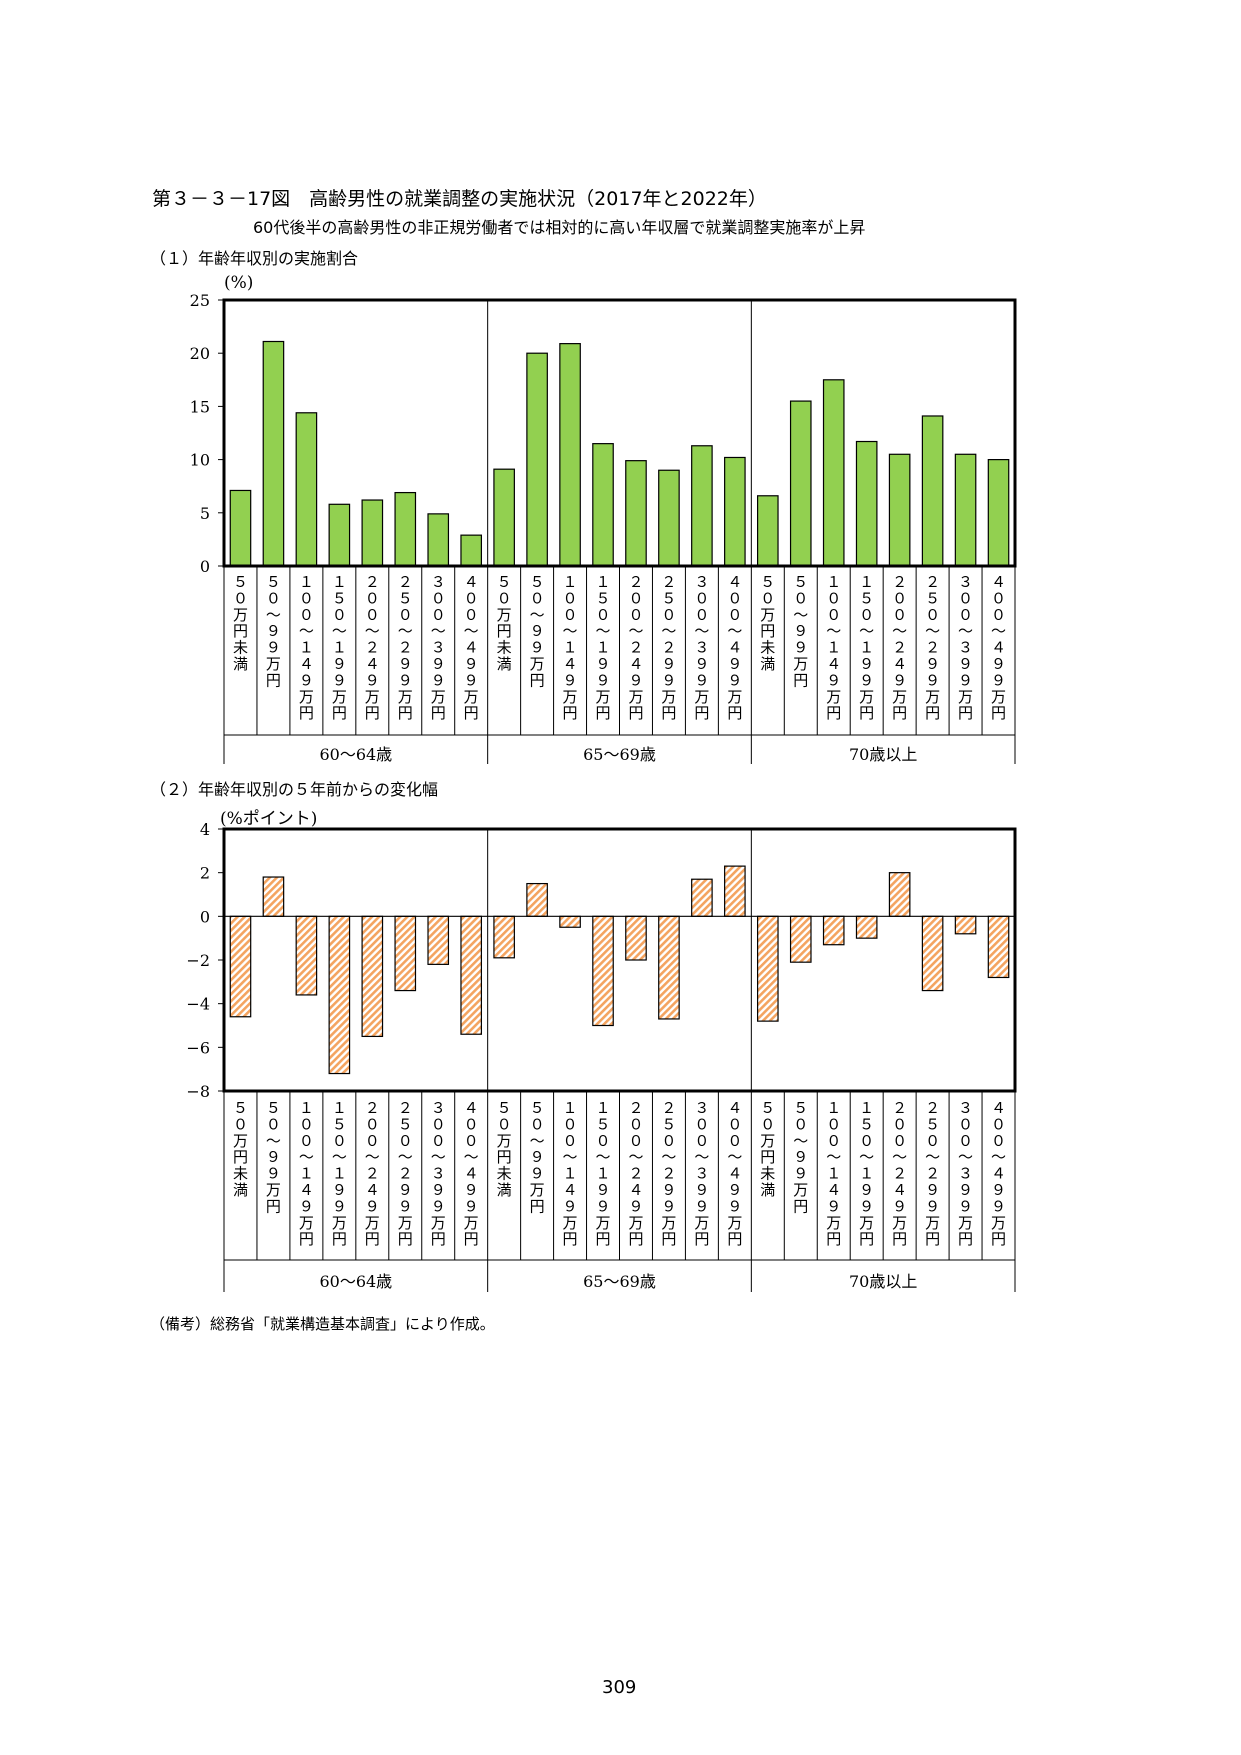  I want to click on chart1-unit-label: (%), so click(239, 283).